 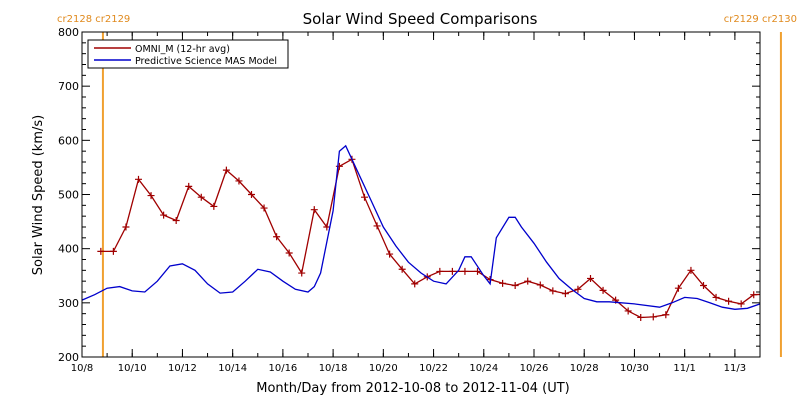 What do you see at coordinates (68, 249) in the screenshot?
I see `y-tick-label: 400` at bounding box center [68, 249].